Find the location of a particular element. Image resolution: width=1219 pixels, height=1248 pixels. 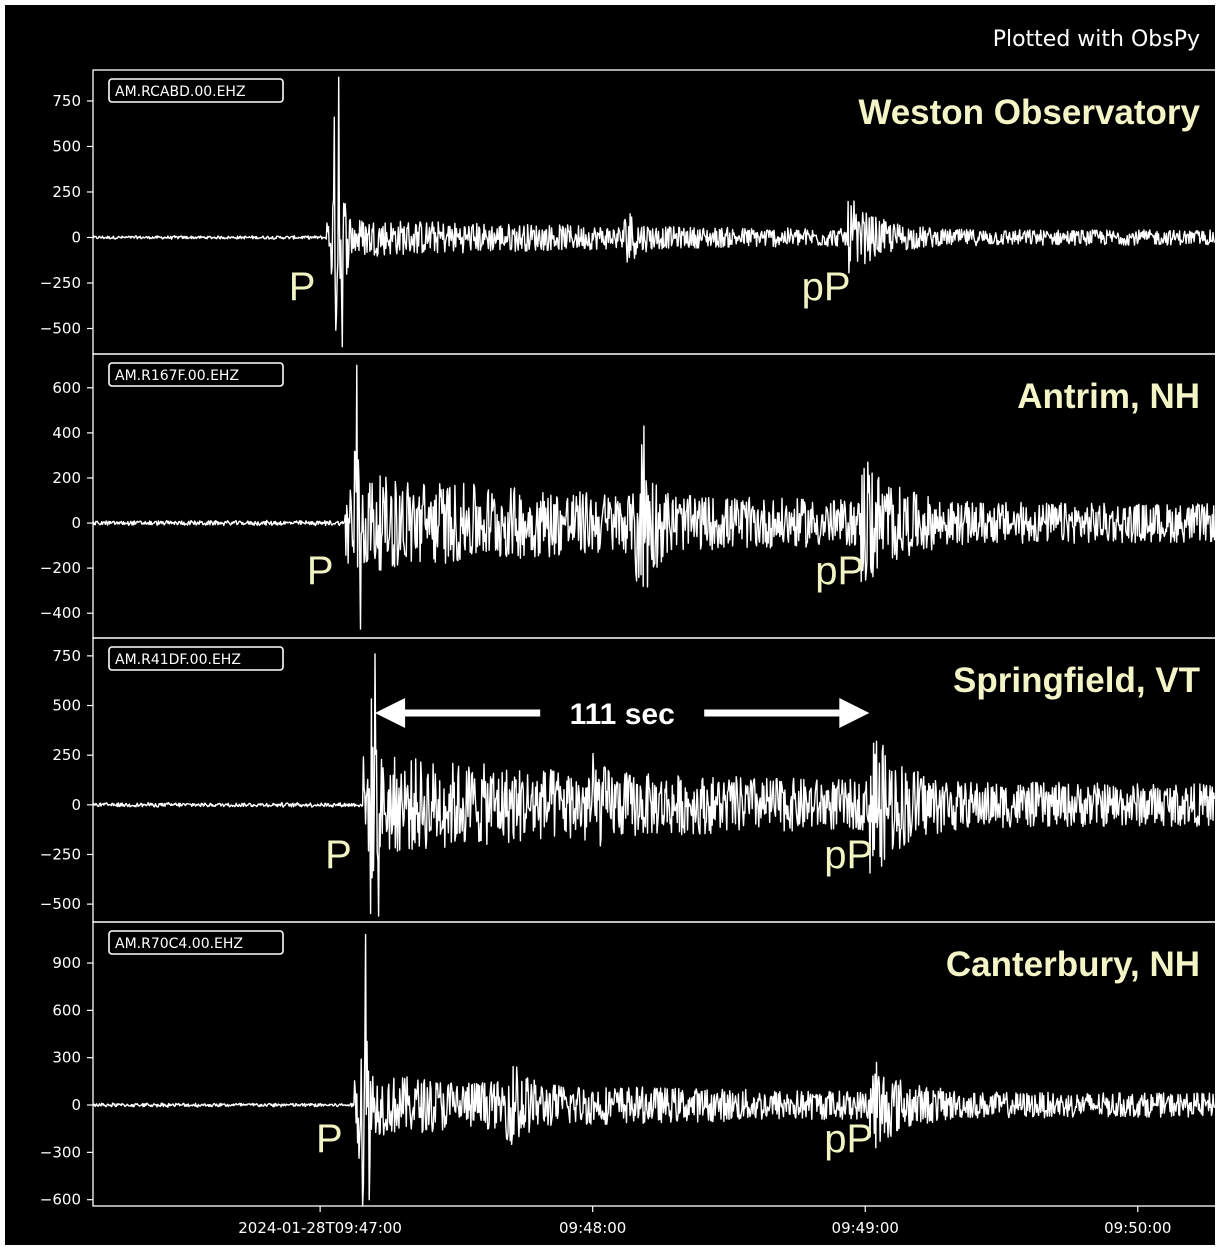

interval-label: 111 sec is located at coordinates (622, 714).